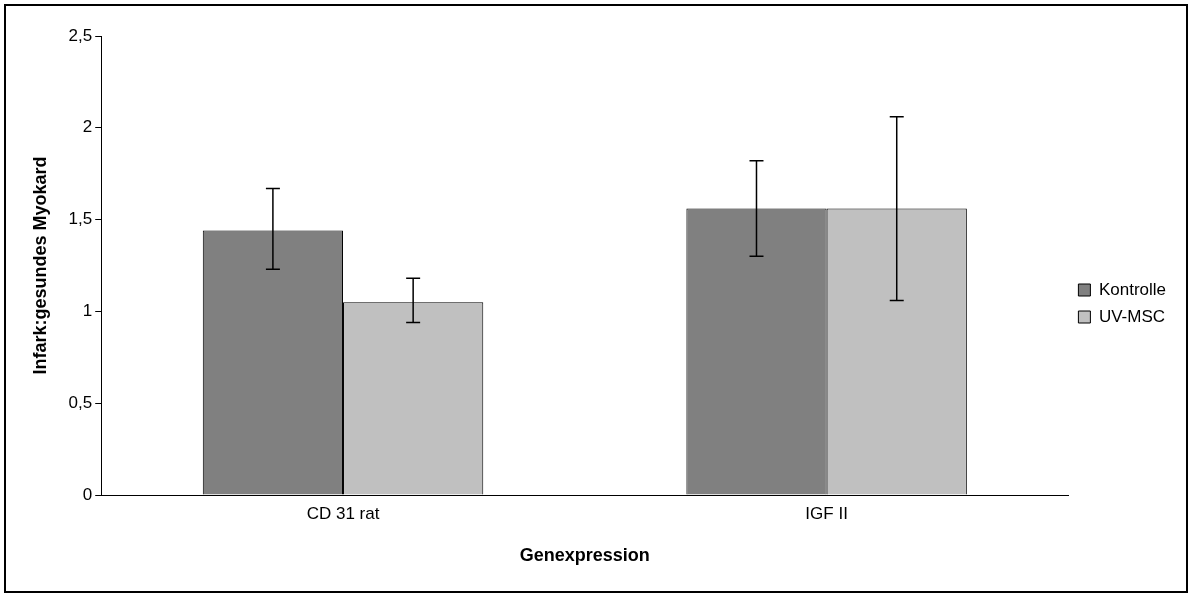 The image size is (1192, 599). I want to click on legend-label: Kontrolle, so click(1132, 289).